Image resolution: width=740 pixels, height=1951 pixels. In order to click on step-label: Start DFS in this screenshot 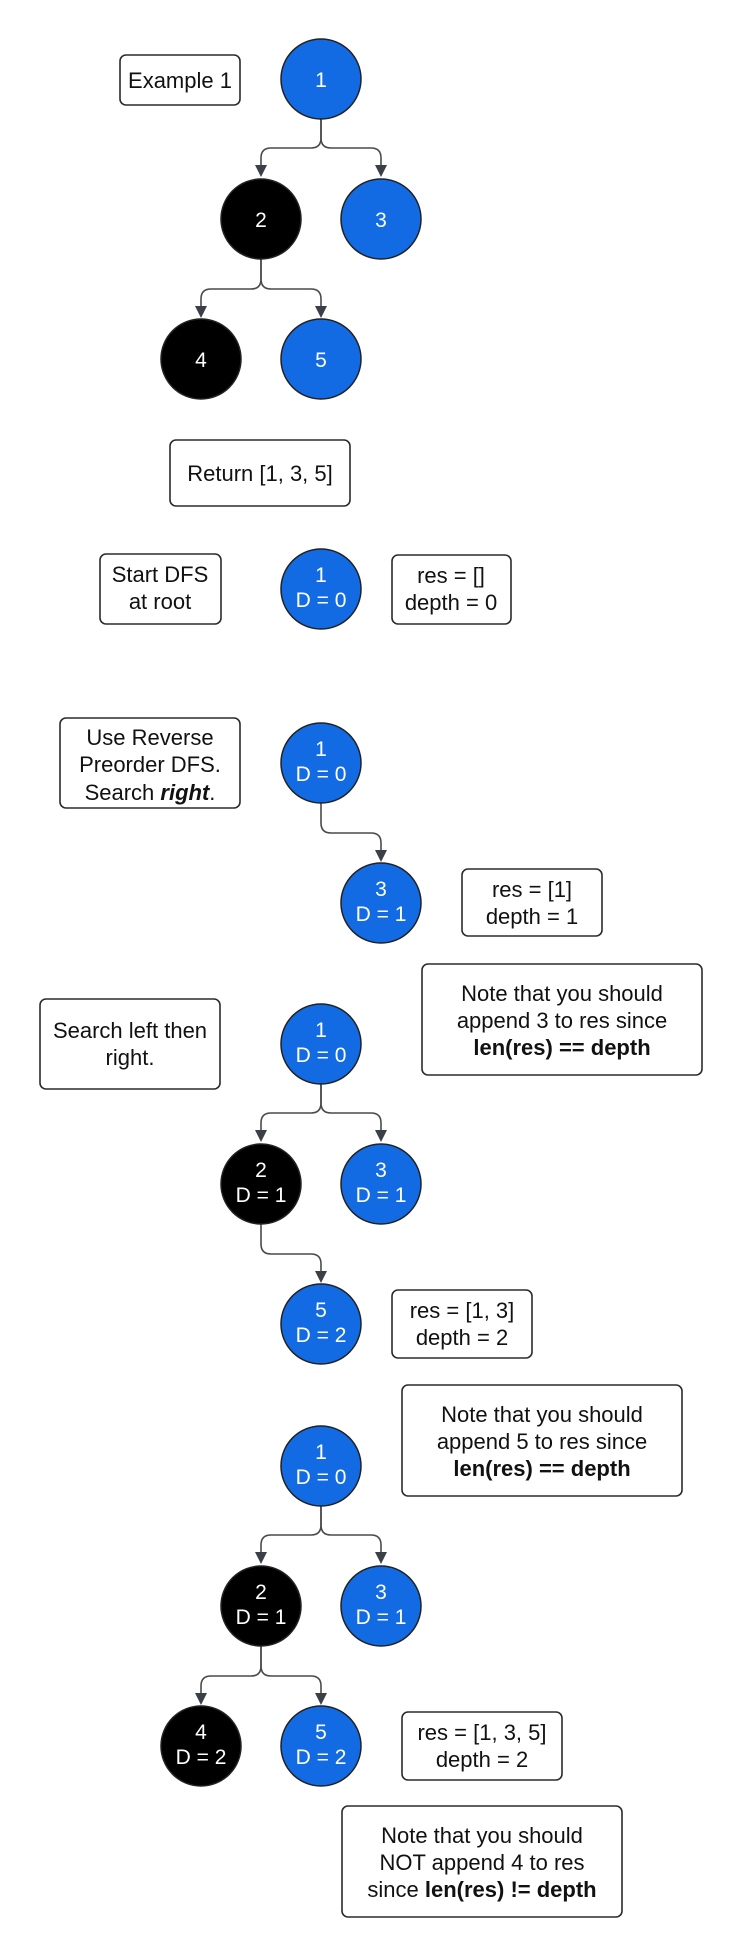, I will do `click(160, 574)`.